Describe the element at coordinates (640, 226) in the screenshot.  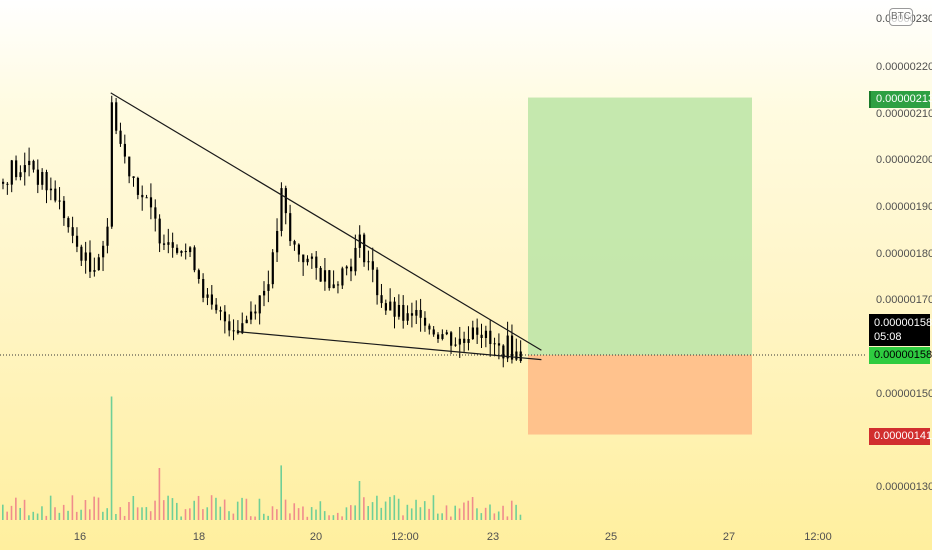
I see `profit-zone` at that location.